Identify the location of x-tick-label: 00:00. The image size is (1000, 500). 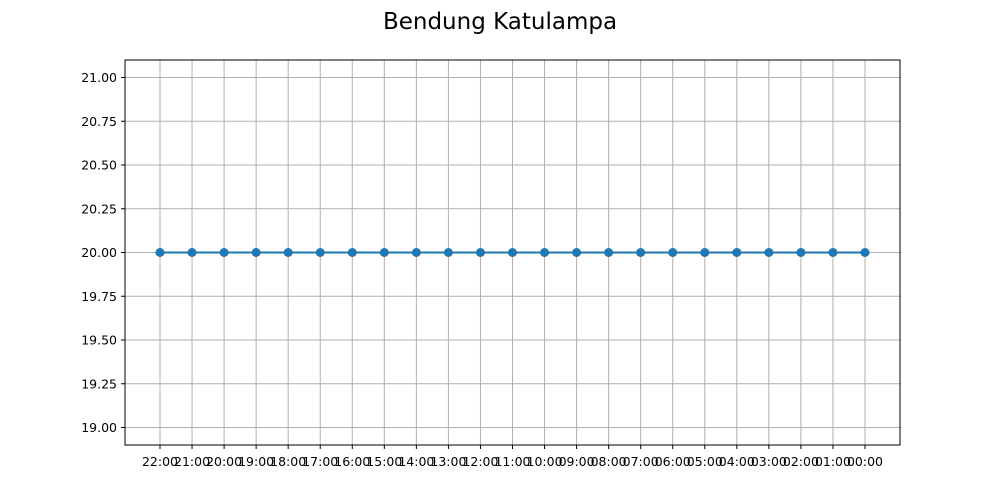
(865, 461).